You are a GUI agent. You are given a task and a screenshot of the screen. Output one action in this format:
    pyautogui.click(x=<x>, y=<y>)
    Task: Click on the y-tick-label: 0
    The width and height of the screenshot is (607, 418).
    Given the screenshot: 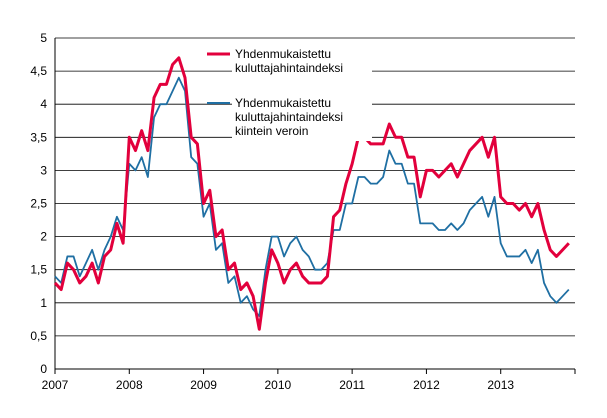 What is the action you would take?
    pyautogui.click(x=43, y=369)
    